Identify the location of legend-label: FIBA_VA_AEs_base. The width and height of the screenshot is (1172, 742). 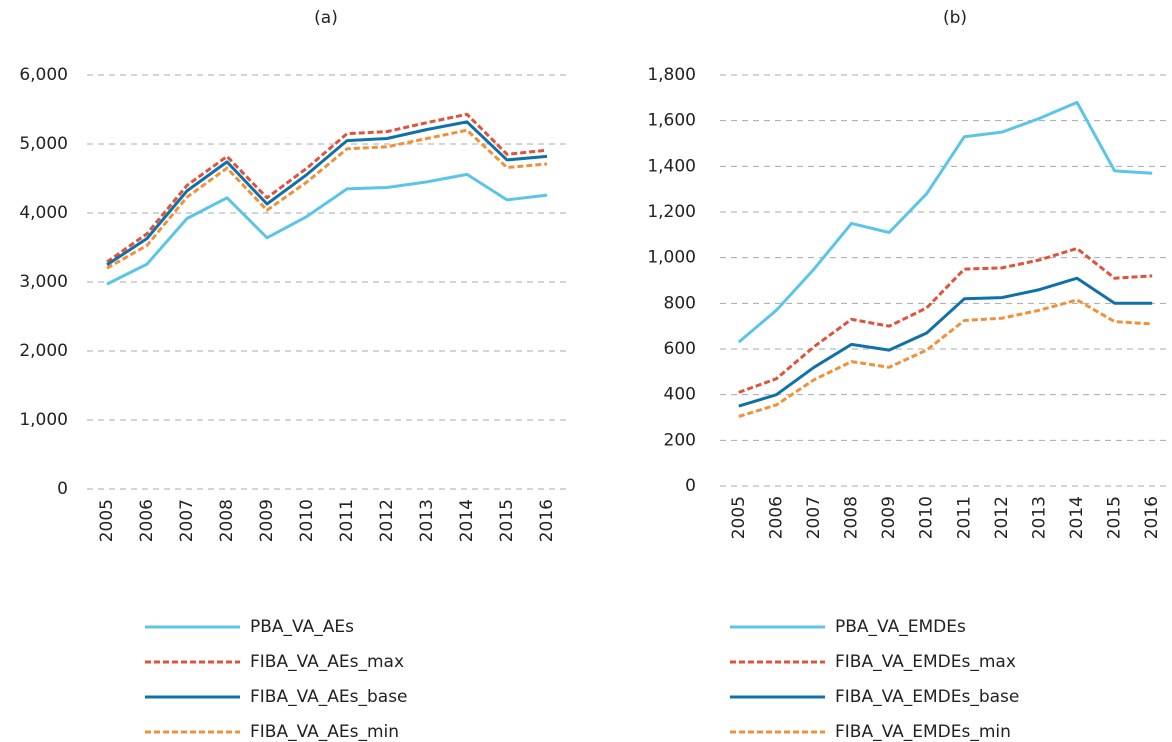
(329, 697).